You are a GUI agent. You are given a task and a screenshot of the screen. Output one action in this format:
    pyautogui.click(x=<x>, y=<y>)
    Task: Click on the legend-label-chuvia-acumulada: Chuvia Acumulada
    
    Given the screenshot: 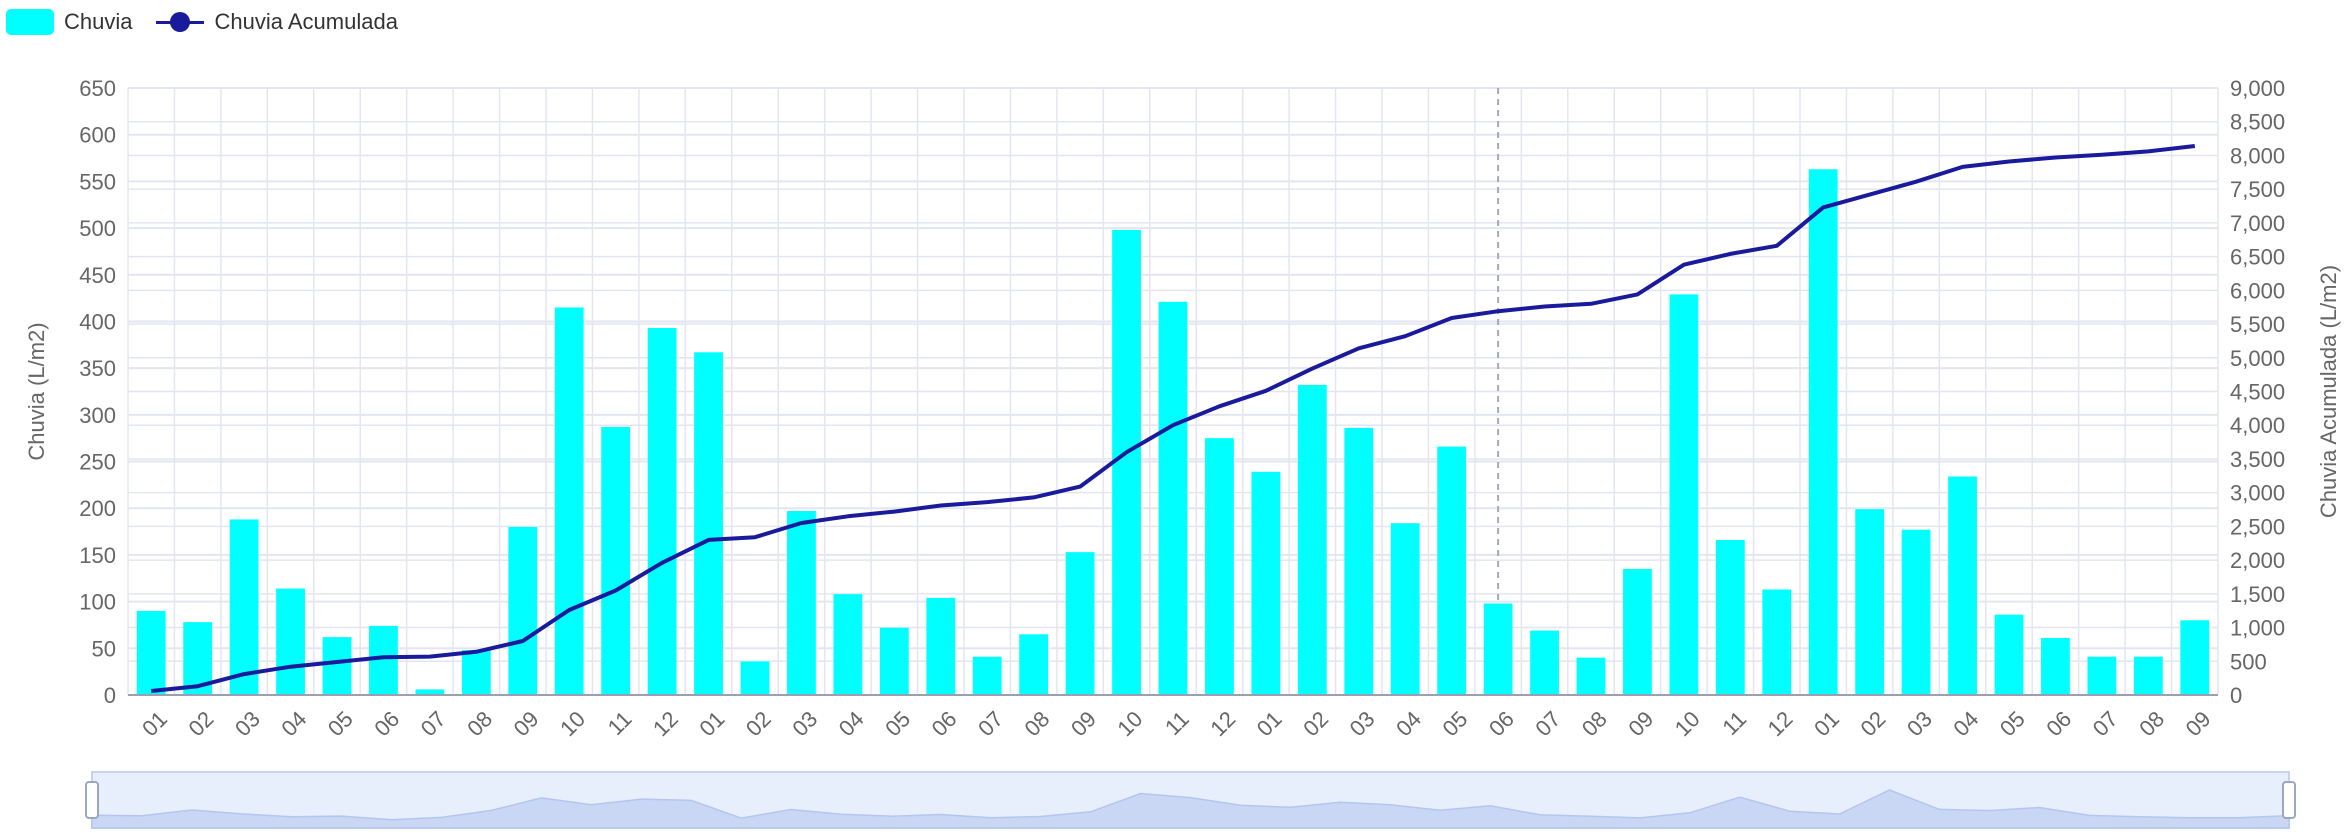 What is the action you would take?
    pyautogui.click(x=306, y=21)
    